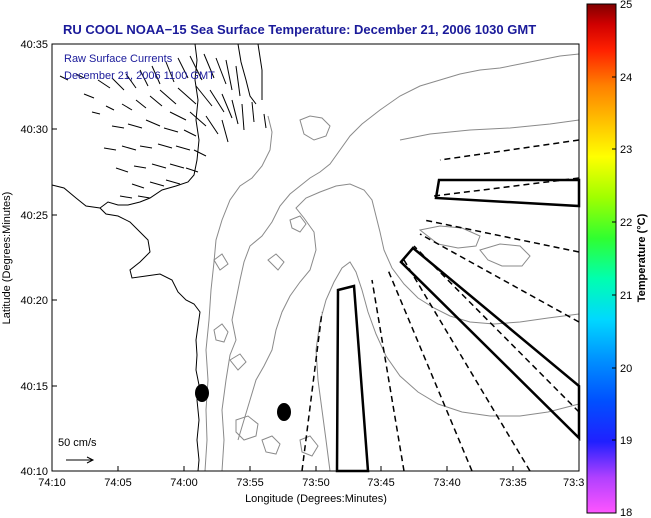 Image resolution: width=651 pixels, height=518 pixels. Describe the element at coordinates (513, 483) in the screenshot. I see `x-tick-label: 73:35` at that location.